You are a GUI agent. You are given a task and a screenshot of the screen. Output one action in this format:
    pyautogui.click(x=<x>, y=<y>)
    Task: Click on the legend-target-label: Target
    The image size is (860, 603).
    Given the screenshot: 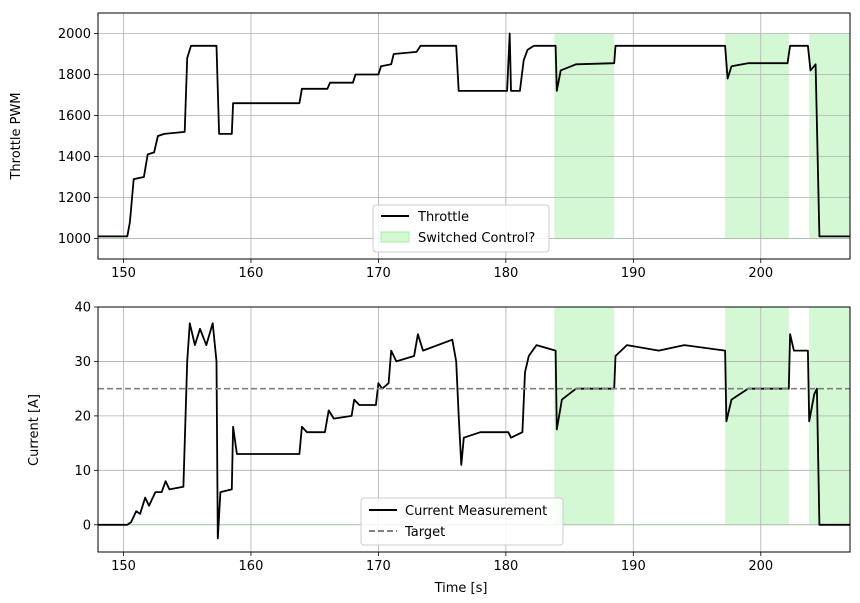 What is the action you would take?
    pyautogui.click(x=424, y=532)
    